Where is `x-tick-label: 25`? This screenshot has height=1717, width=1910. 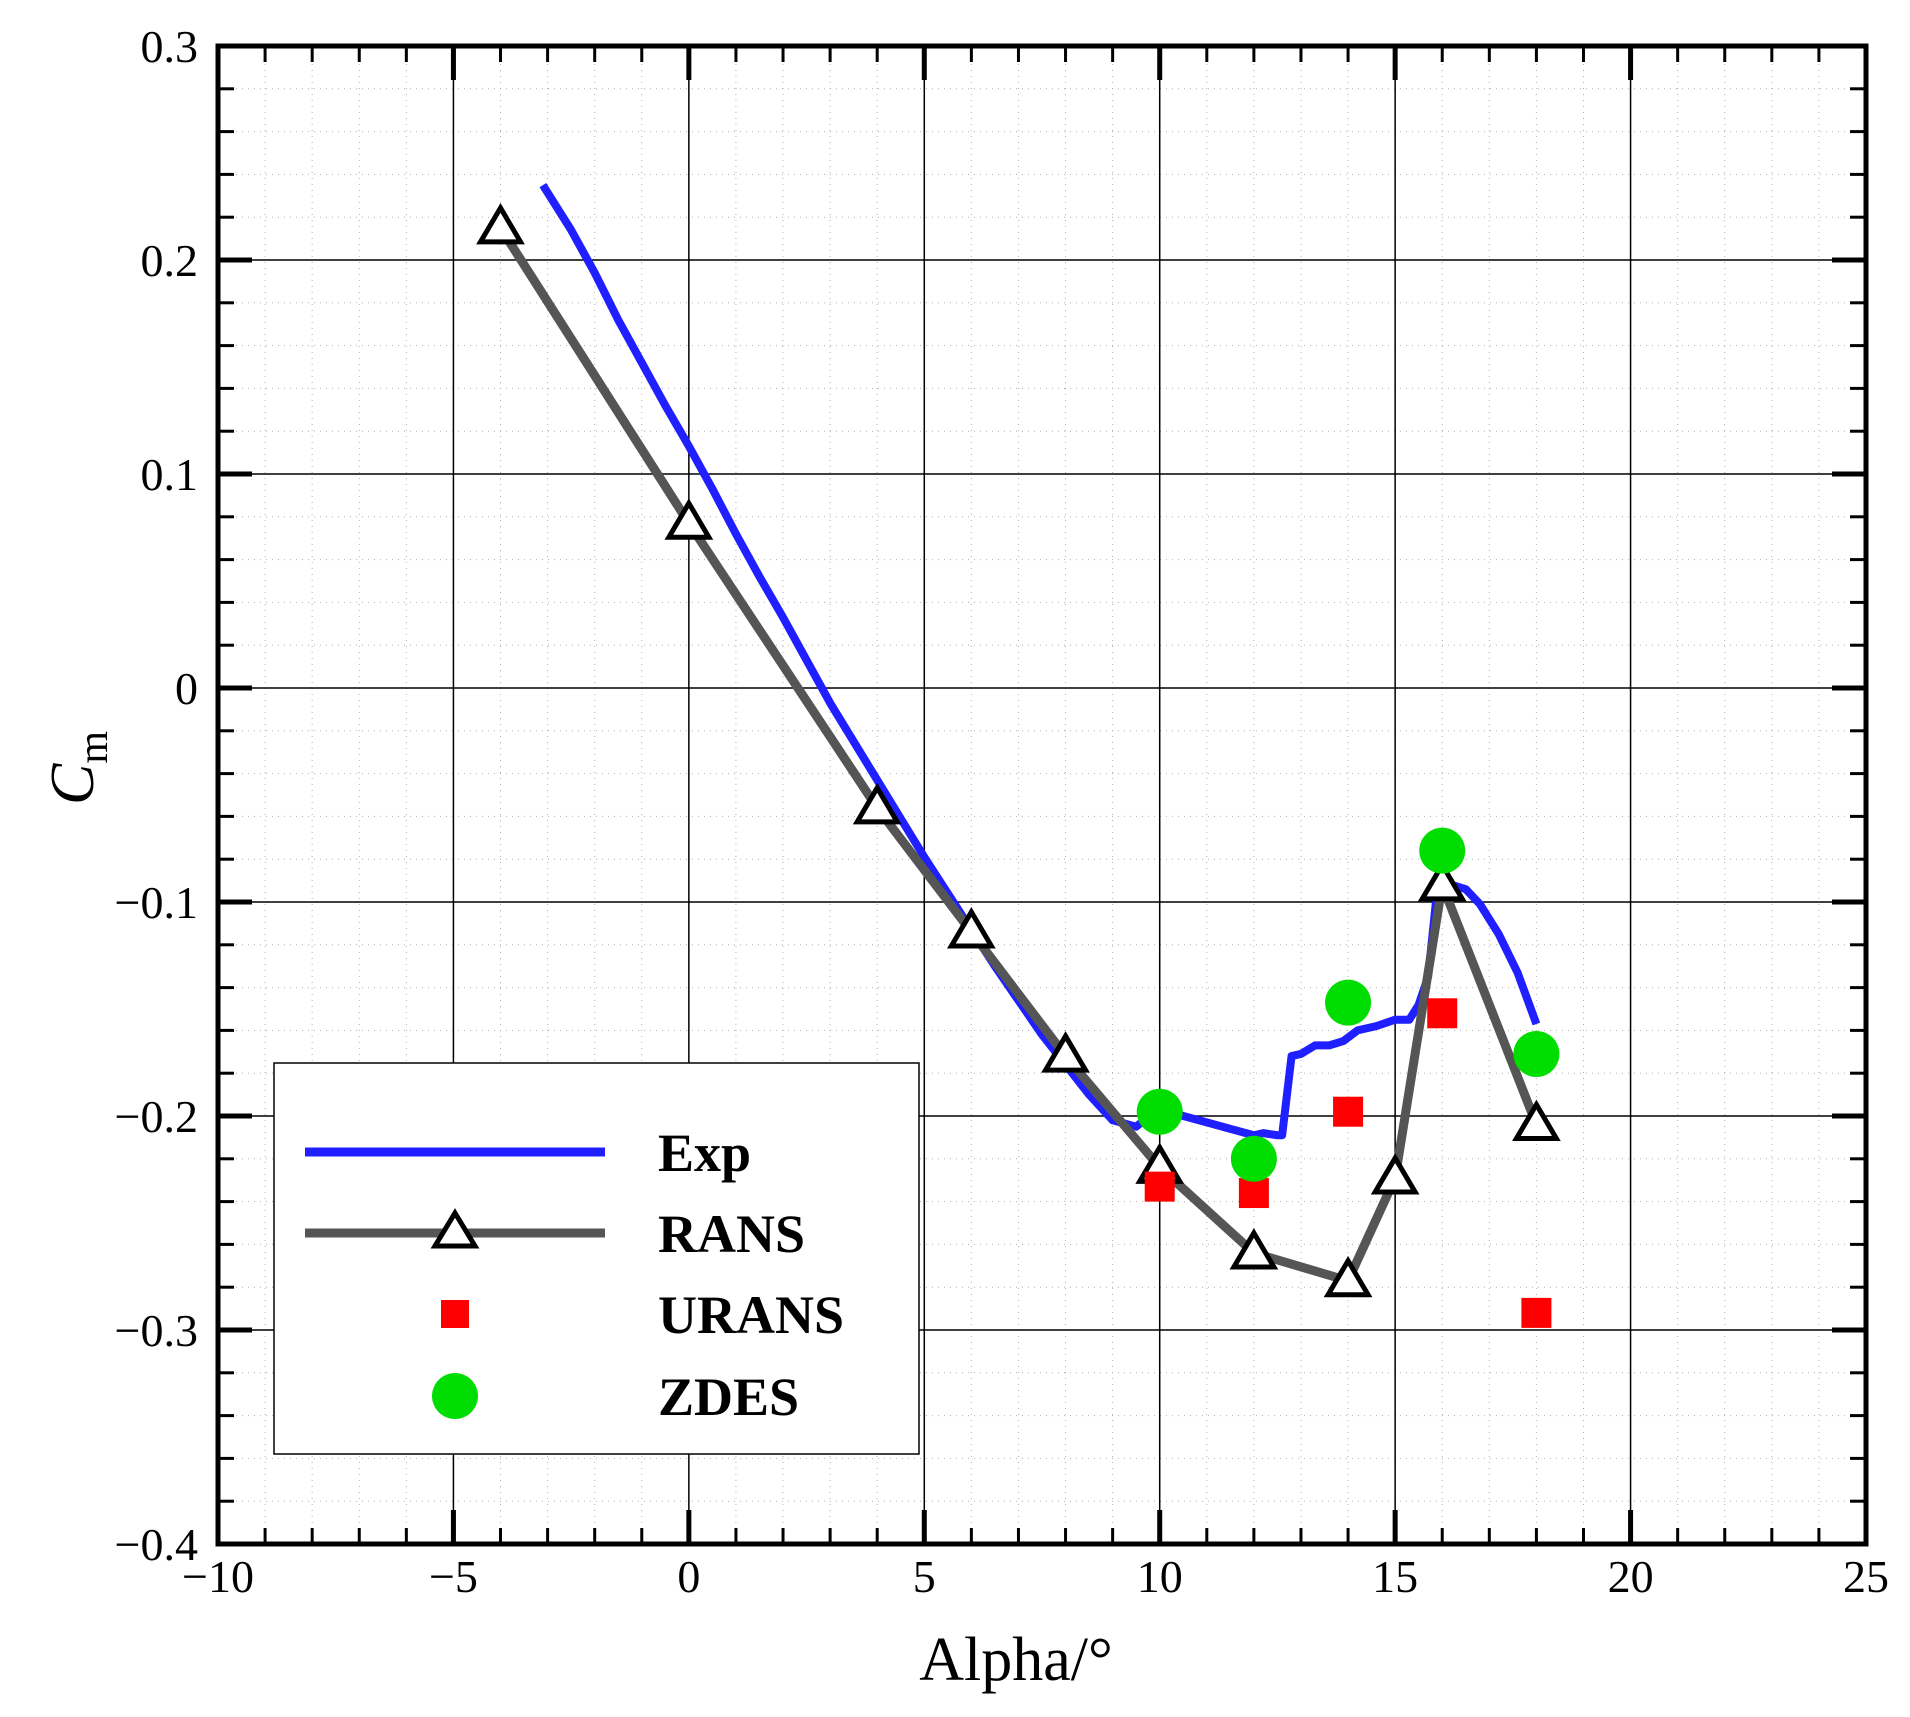 x-tick-label: 25 is located at coordinates (1866, 1576).